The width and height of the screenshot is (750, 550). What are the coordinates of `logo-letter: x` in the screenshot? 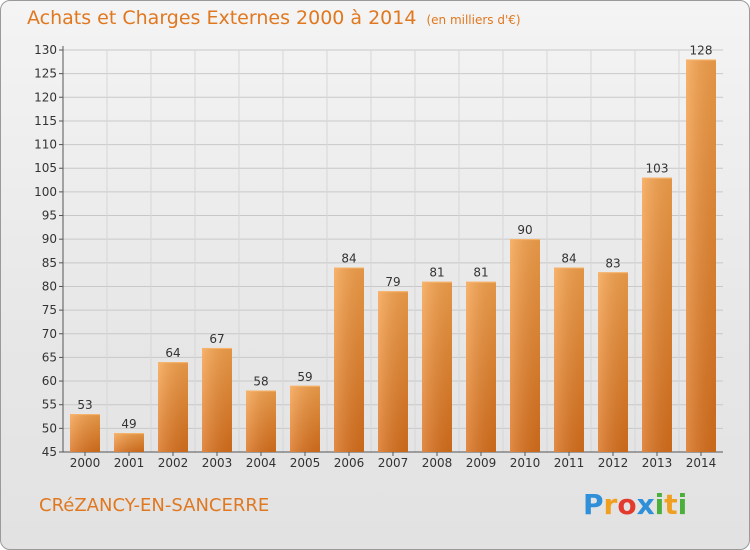 It's located at (645, 504).